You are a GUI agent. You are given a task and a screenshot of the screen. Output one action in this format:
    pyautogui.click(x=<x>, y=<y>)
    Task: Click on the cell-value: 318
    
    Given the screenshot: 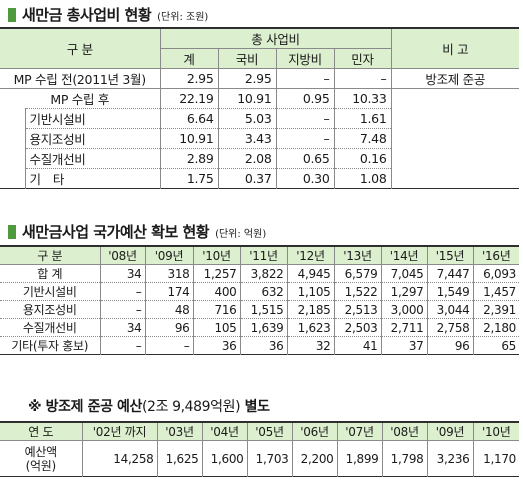 What is the action you would take?
    pyautogui.click(x=168, y=273)
    